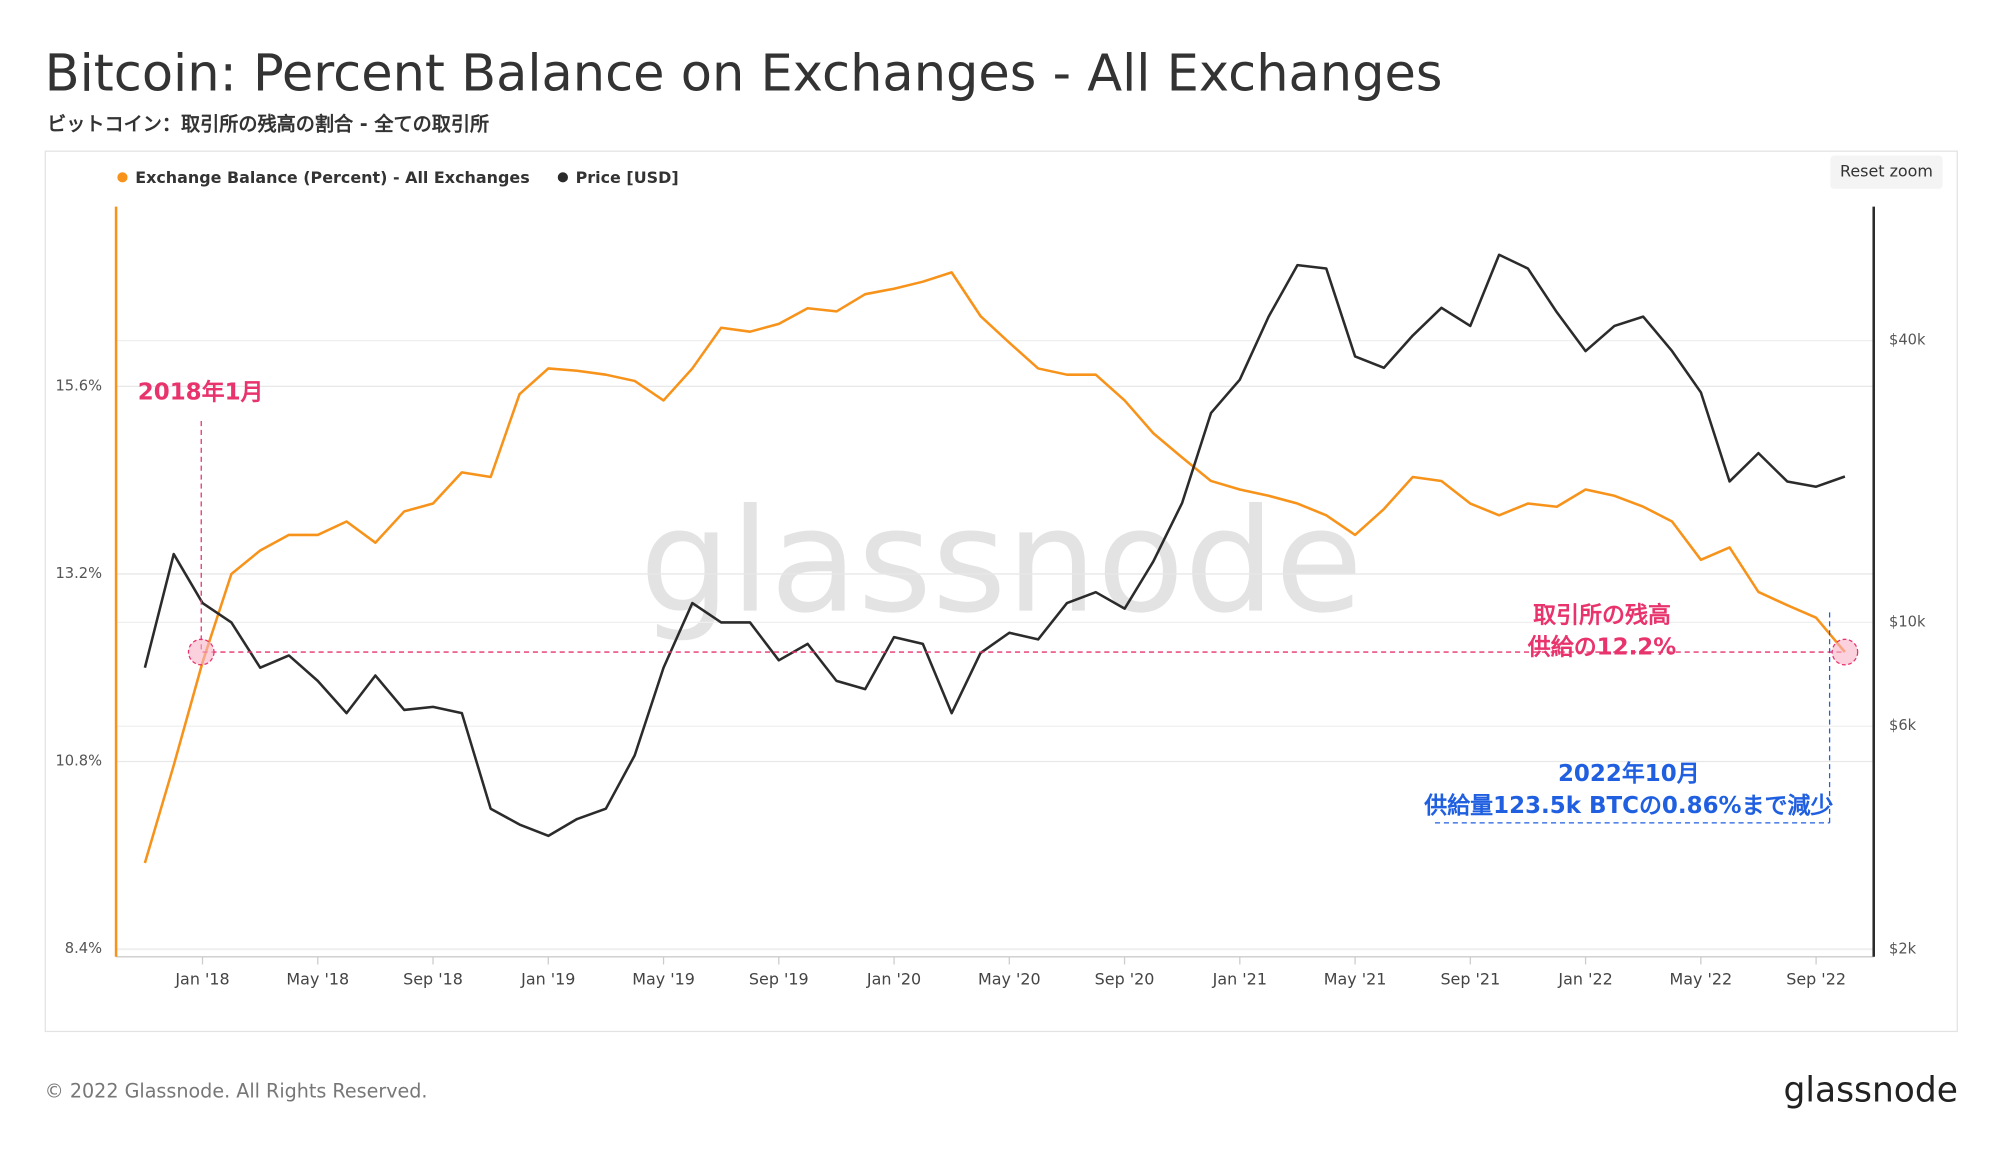  Describe the element at coordinates (201, 391) in the screenshot. I see `annotation: 2018年1月` at that location.